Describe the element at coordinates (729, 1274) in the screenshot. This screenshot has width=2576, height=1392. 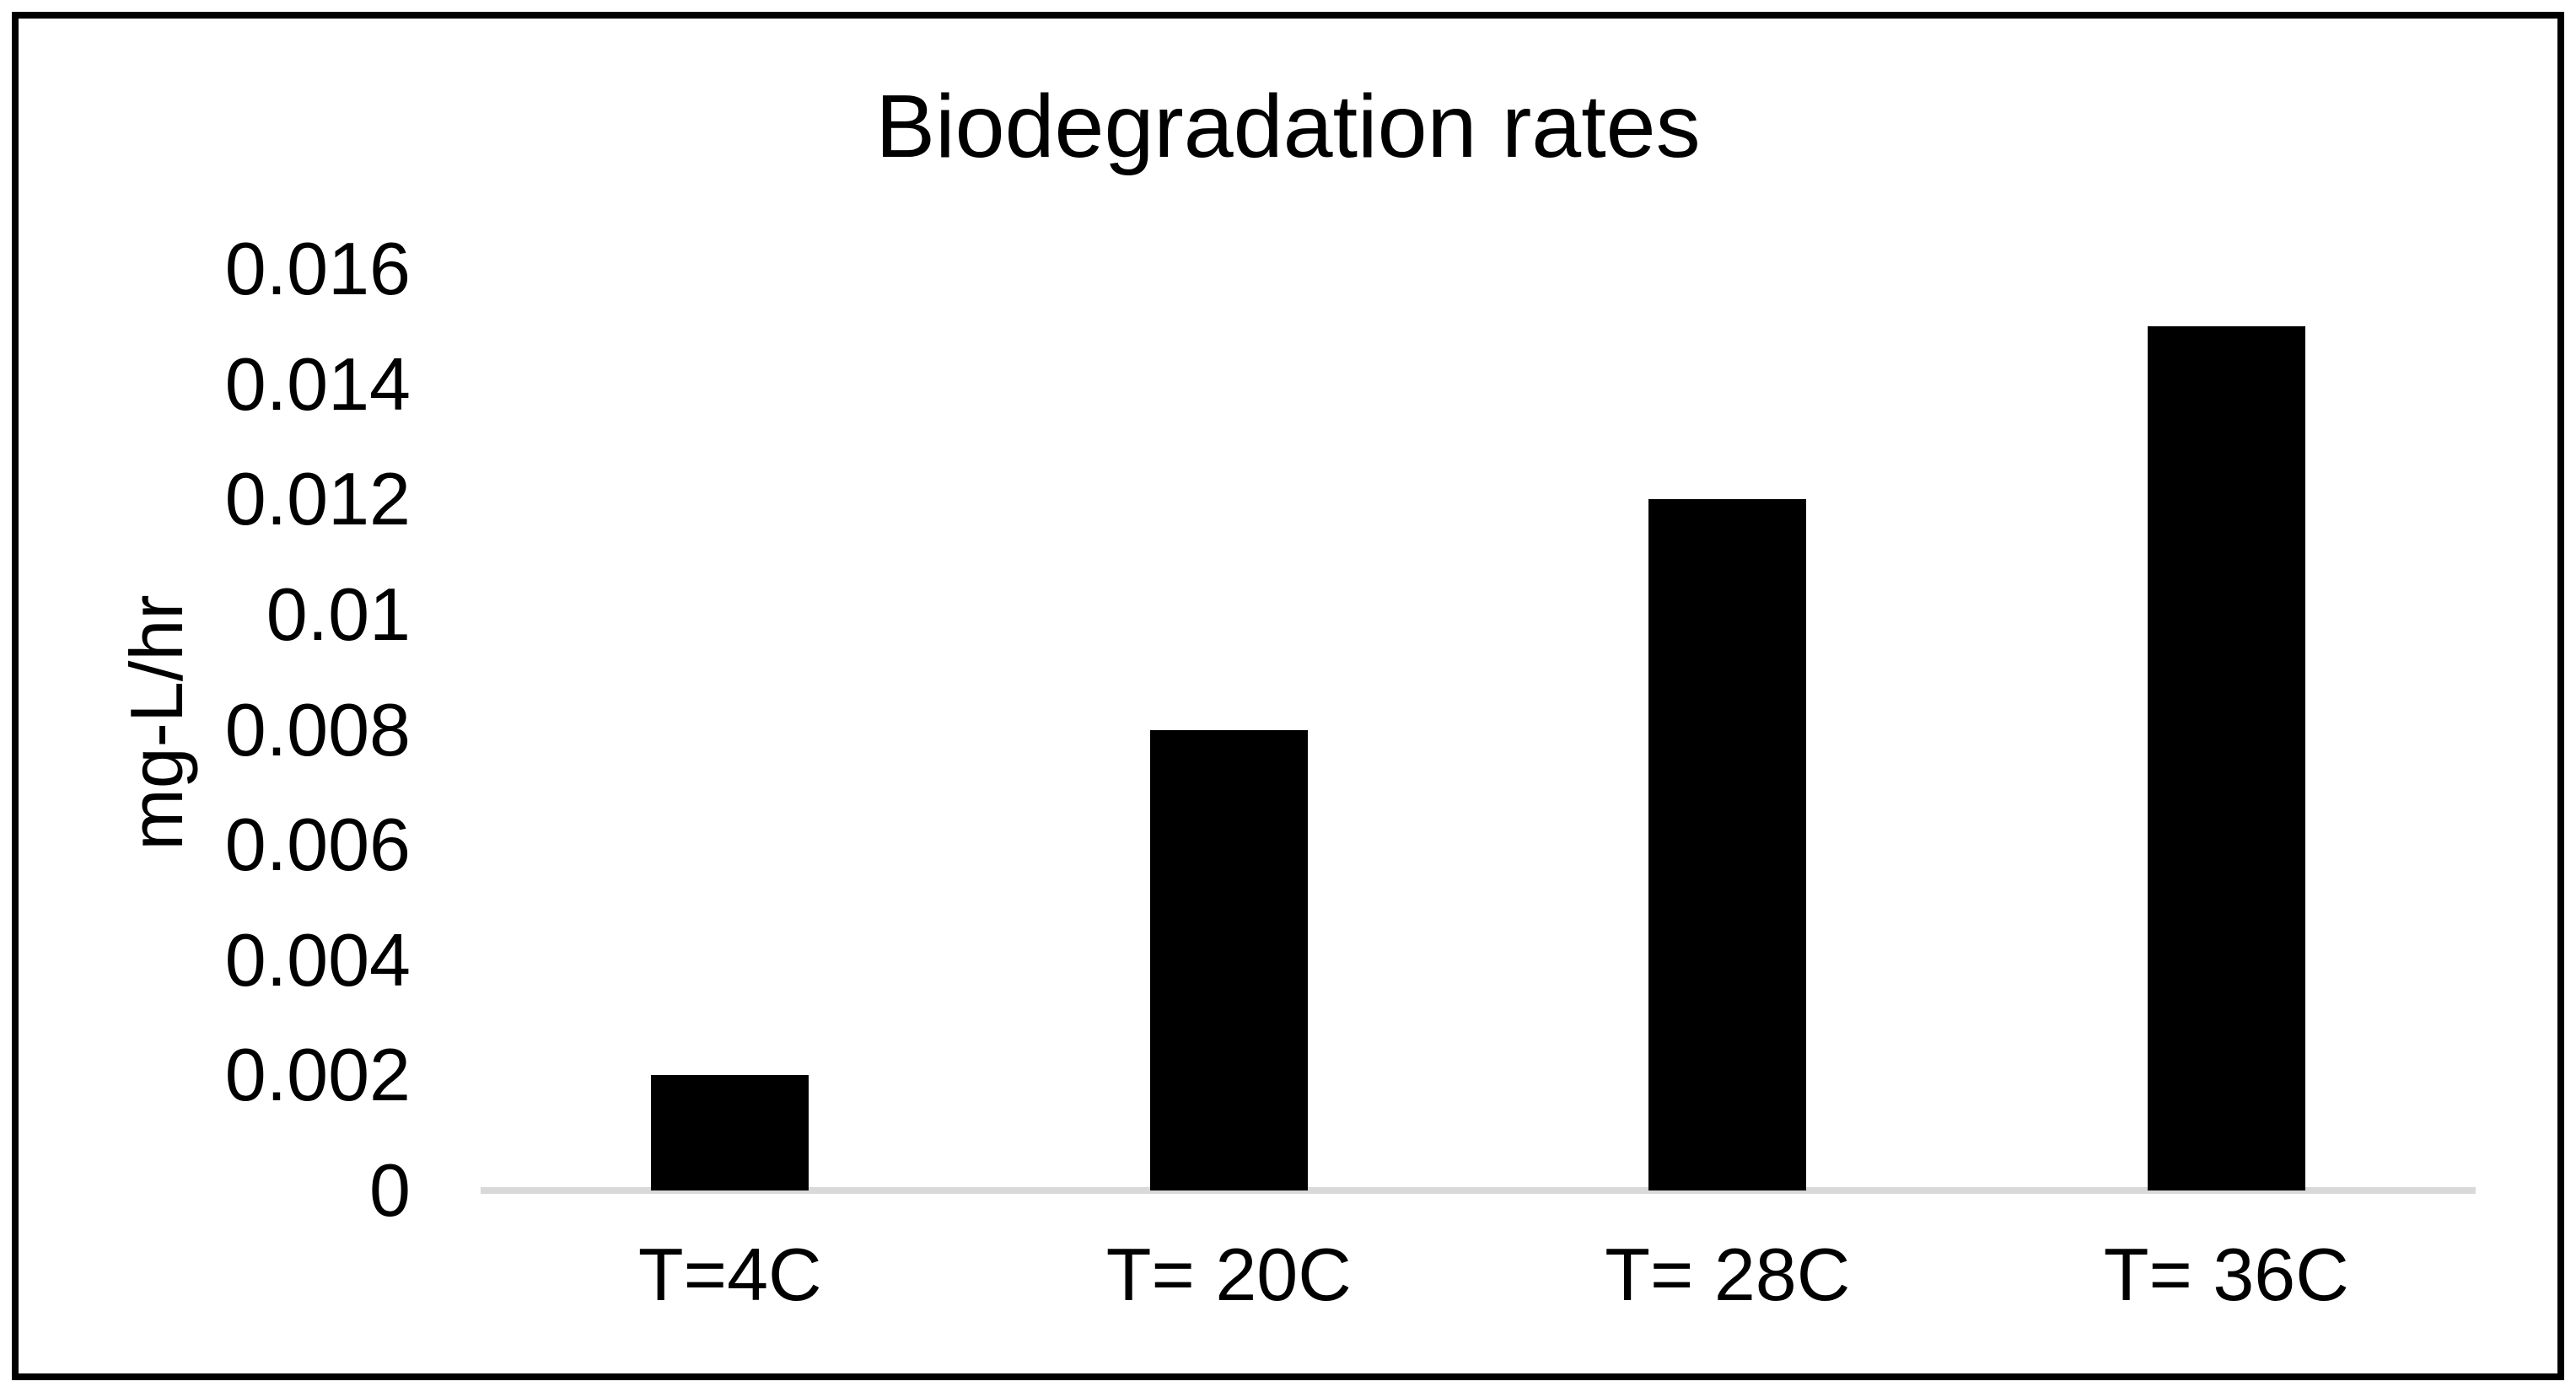
I see `x-tick-label: T=4C` at that location.